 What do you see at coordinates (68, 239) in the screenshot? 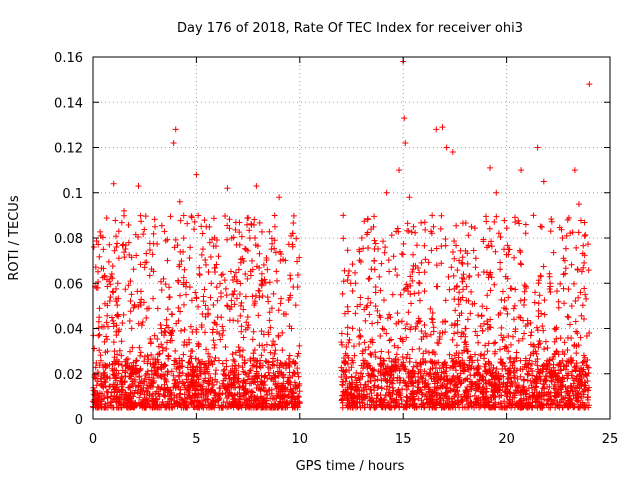
I see `y-tick-label: 0.08` at bounding box center [68, 239].